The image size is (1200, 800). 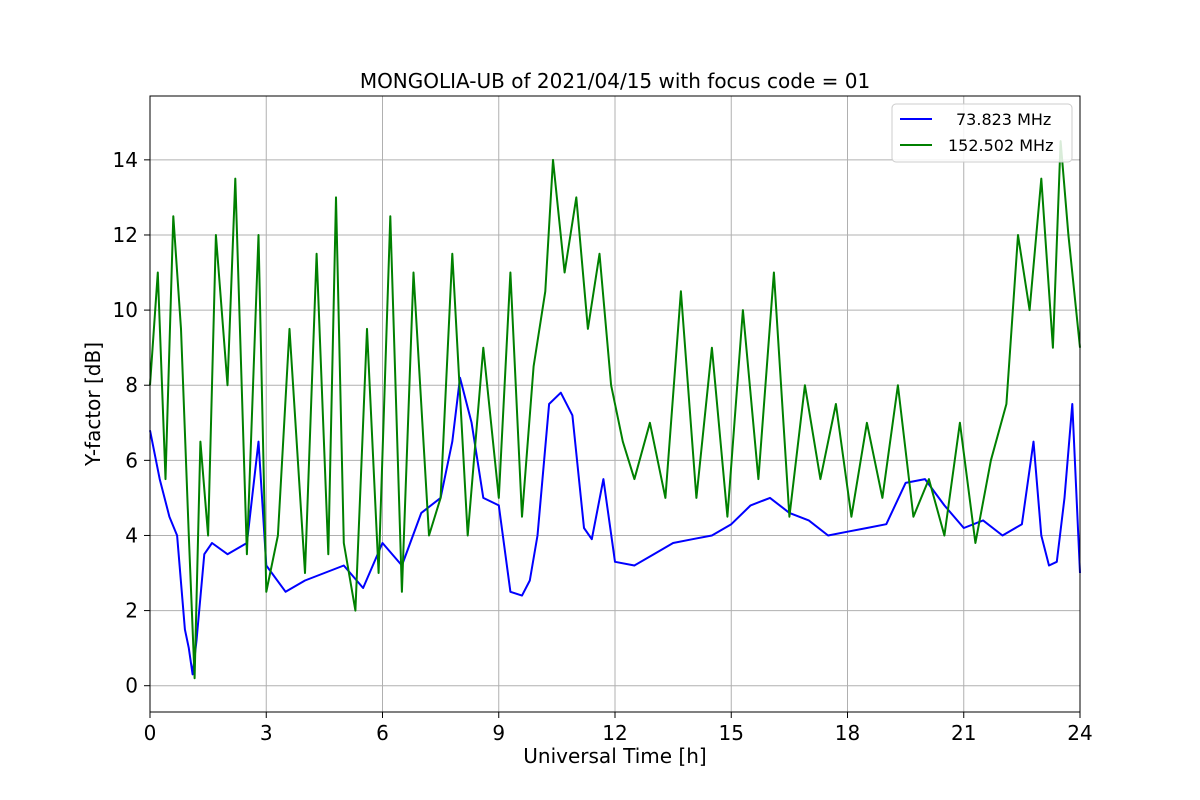 What do you see at coordinates (1079, 733) in the screenshot?
I see `x-tick-label: 24` at bounding box center [1079, 733].